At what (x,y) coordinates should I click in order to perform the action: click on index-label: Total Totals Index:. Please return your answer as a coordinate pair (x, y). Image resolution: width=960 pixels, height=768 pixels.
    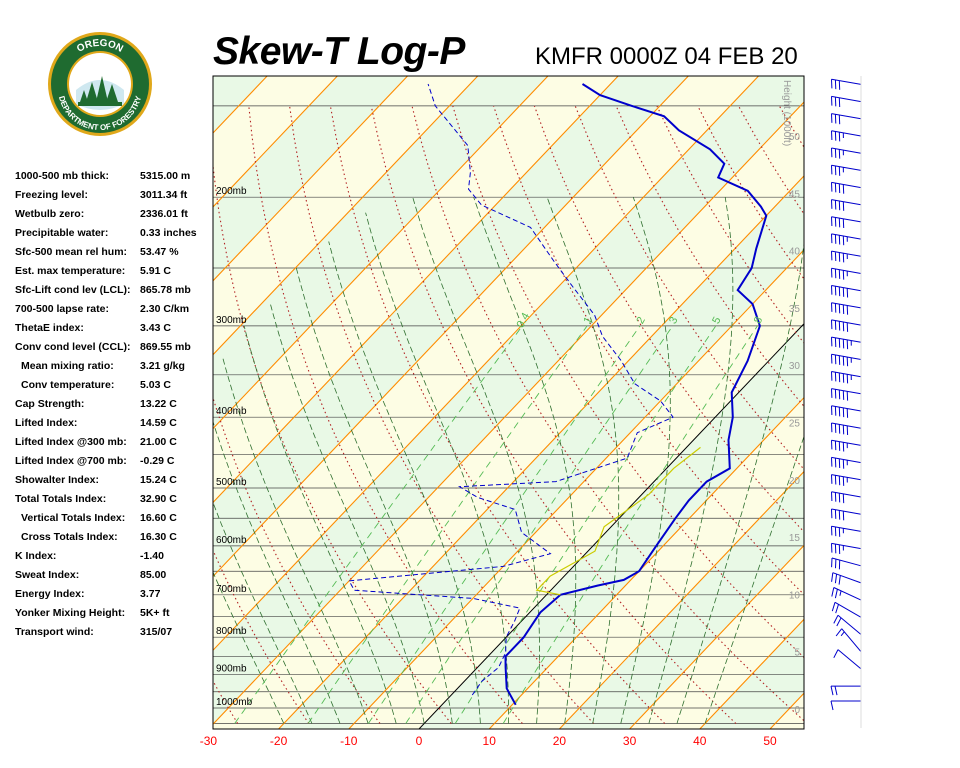
    Looking at the image, I should click on (61, 499).